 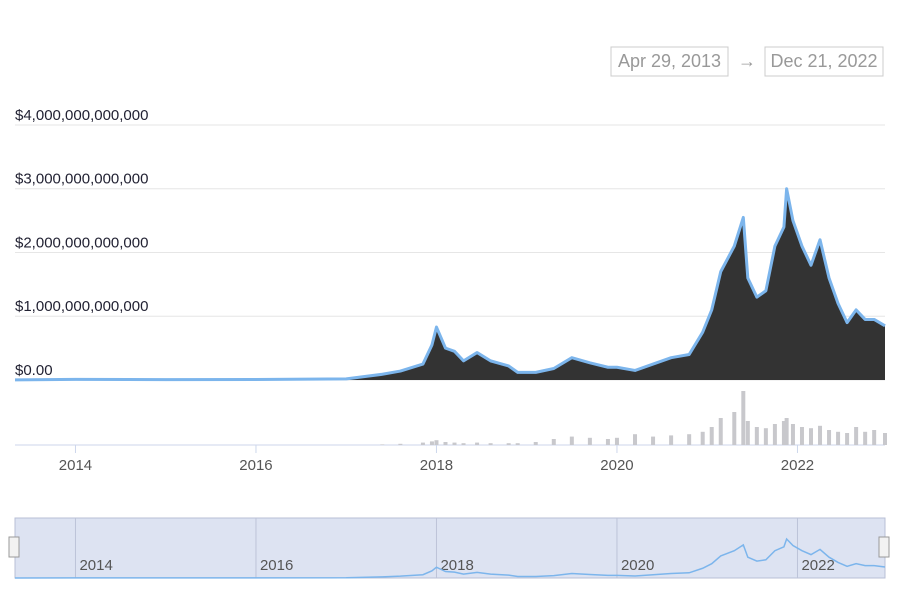 What do you see at coordinates (884, 547) in the screenshot?
I see `navigator-handle-right` at bounding box center [884, 547].